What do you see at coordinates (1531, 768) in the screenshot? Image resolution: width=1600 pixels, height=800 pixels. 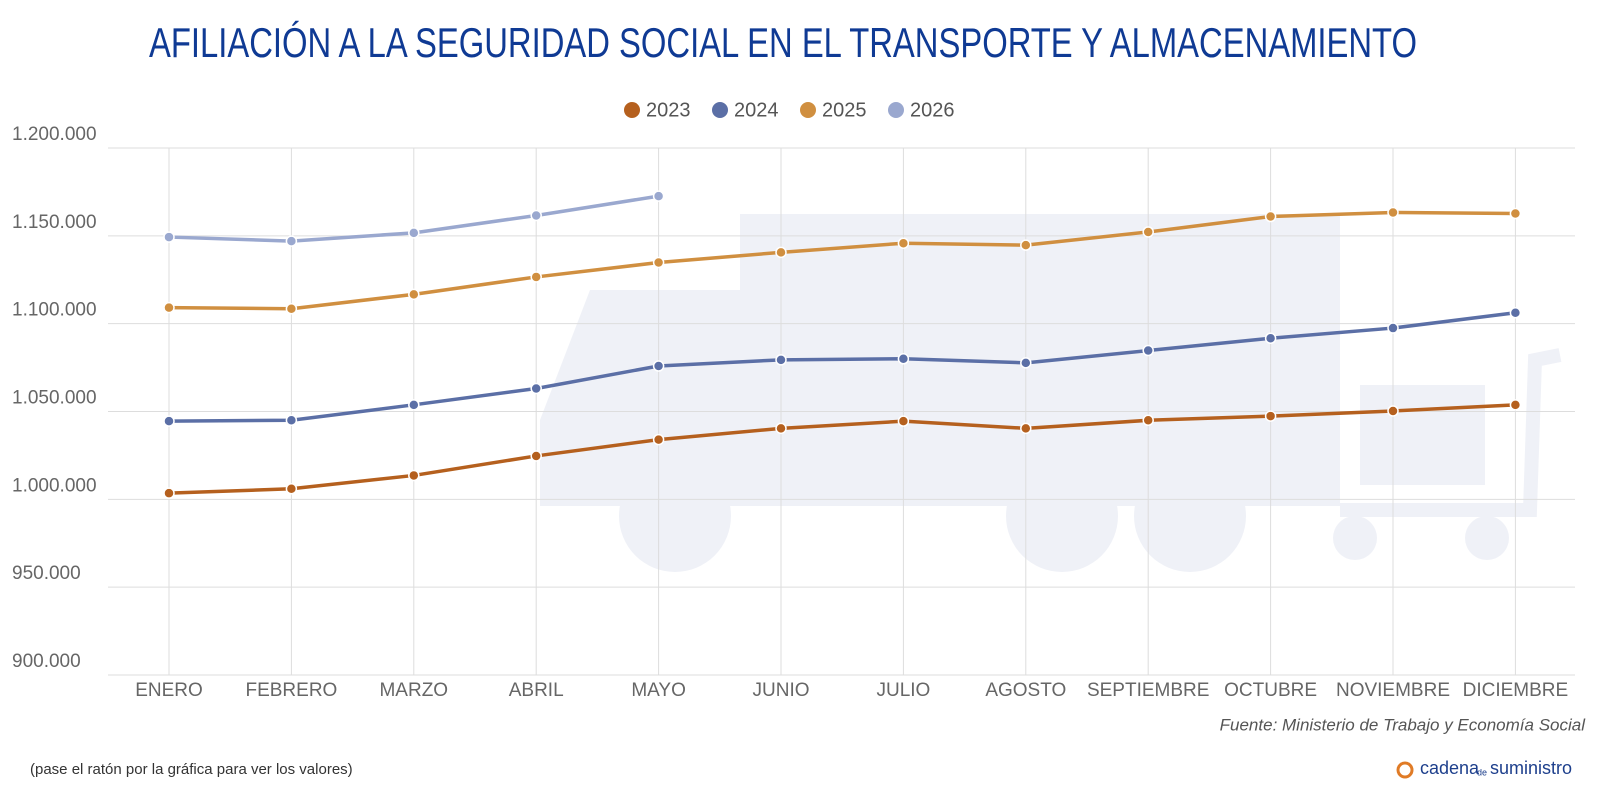 I see `logo-text: suministro` at bounding box center [1531, 768].